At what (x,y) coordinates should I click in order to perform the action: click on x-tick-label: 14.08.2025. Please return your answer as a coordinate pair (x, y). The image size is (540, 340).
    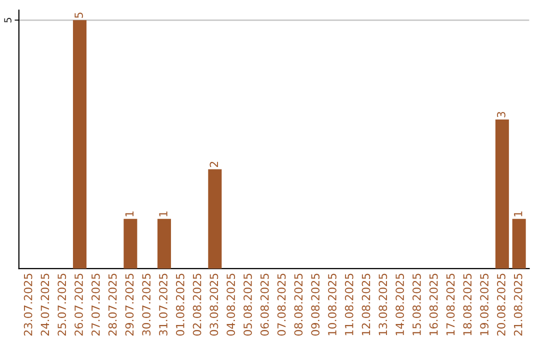
    Looking at the image, I should click on (400, 305).